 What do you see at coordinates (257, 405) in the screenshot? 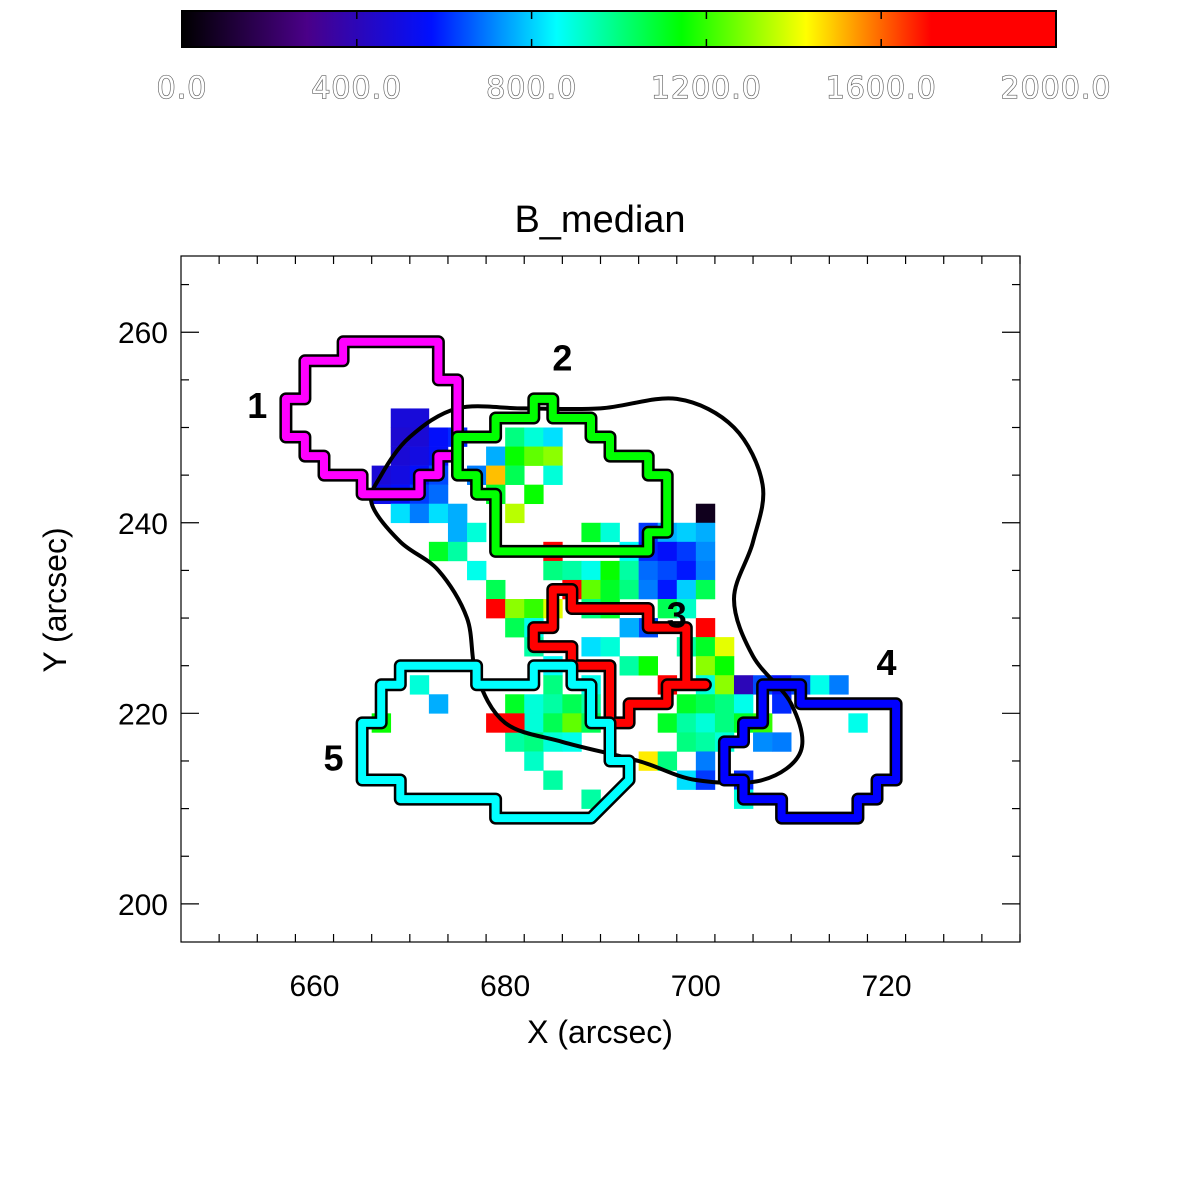
I see `region-label-1: 1` at bounding box center [257, 405].